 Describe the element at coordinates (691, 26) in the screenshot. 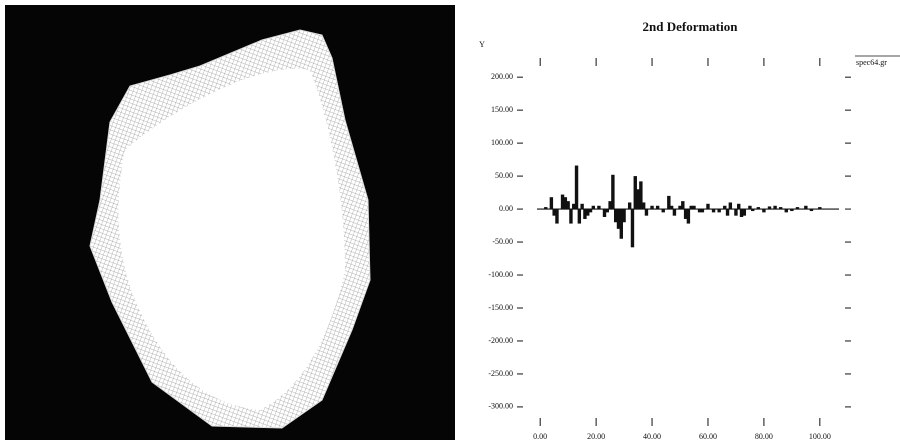

I see `chart-title: 2nd Deformation` at that location.